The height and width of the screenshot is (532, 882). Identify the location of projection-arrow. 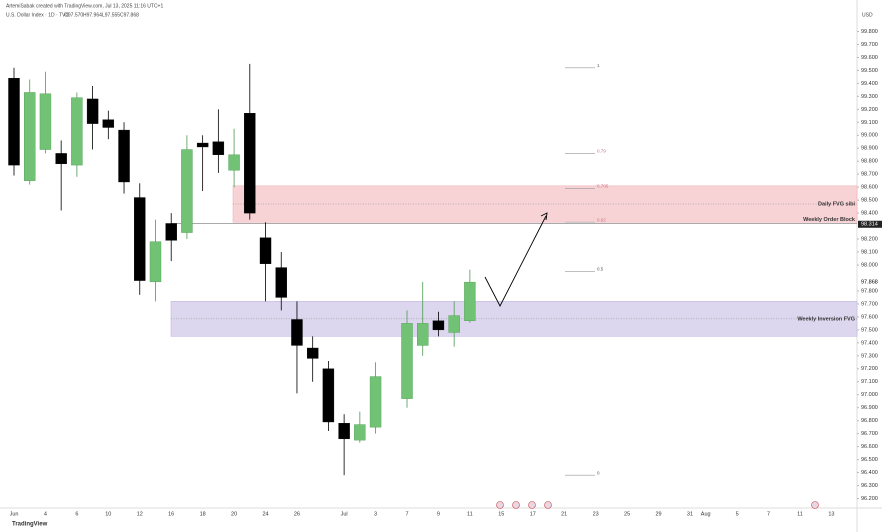
(515, 261).